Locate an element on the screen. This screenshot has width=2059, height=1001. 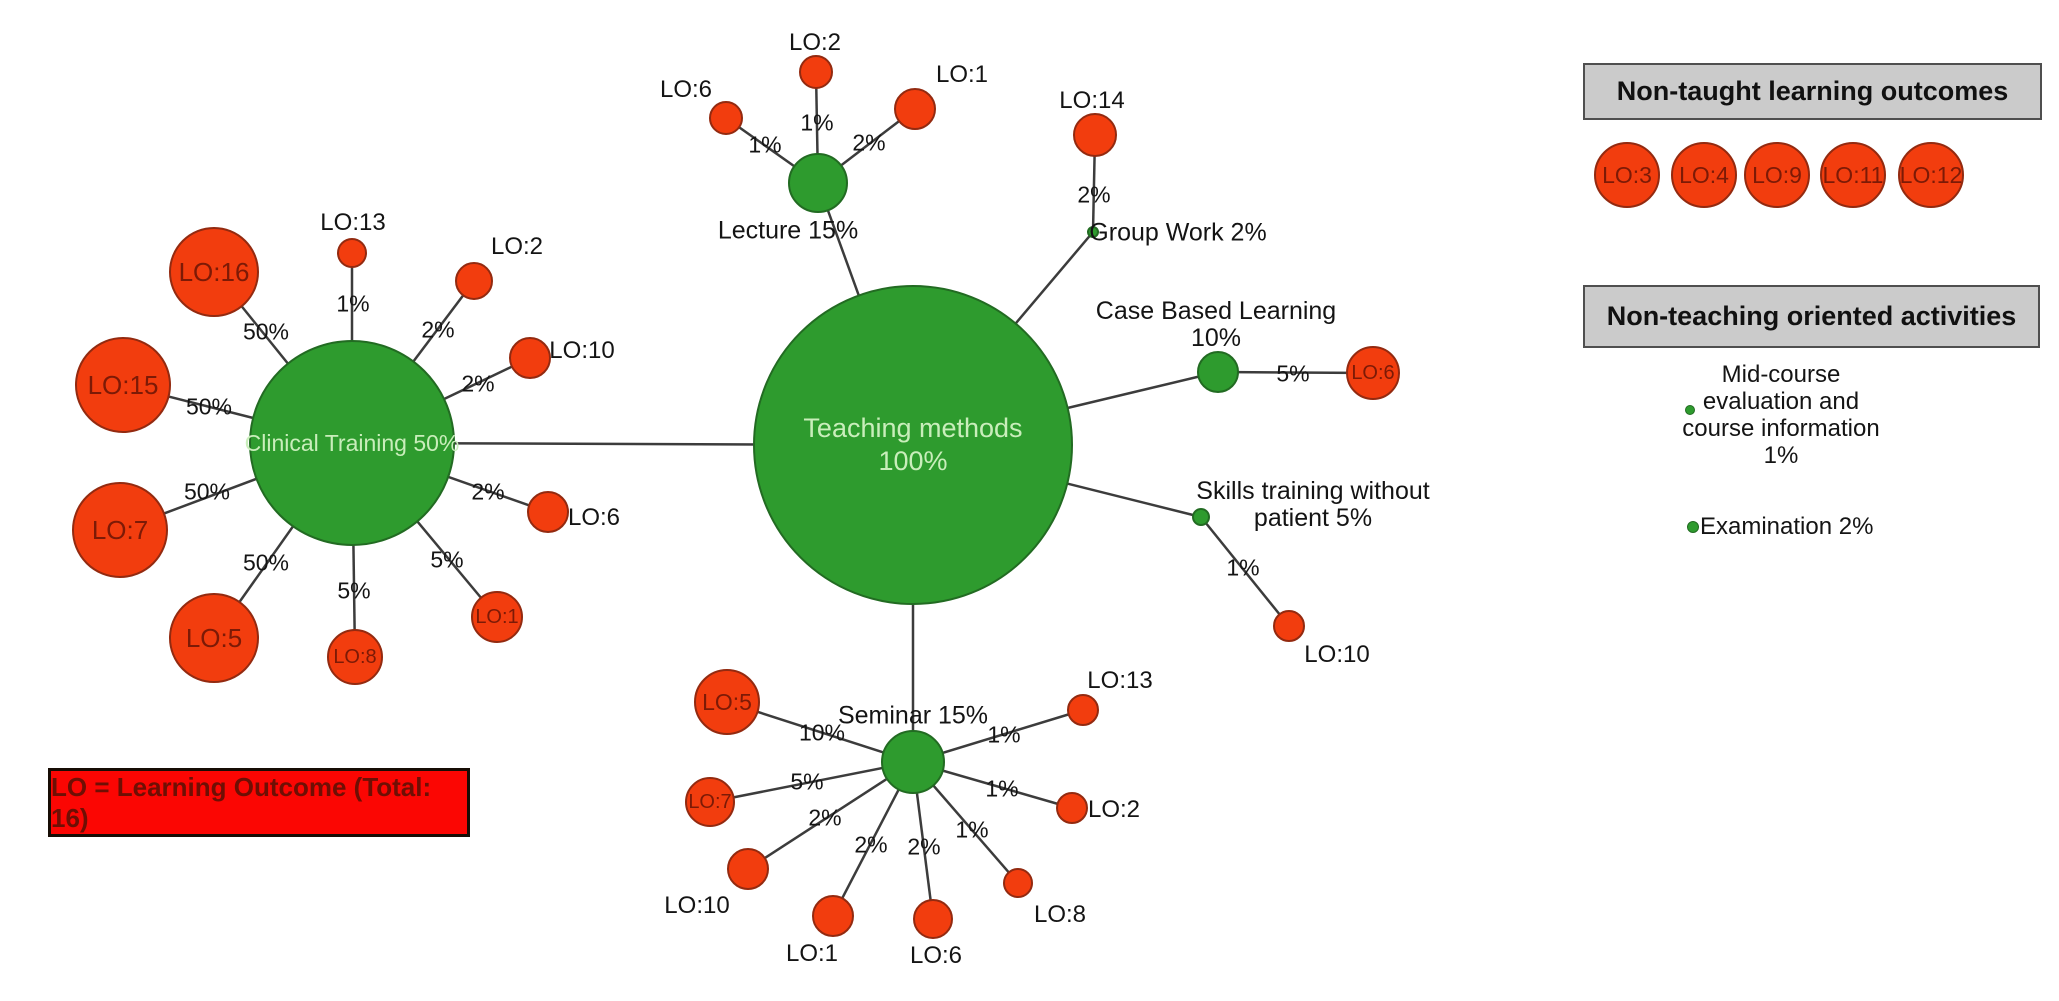
node-skills-training is located at coordinates (1201, 517).